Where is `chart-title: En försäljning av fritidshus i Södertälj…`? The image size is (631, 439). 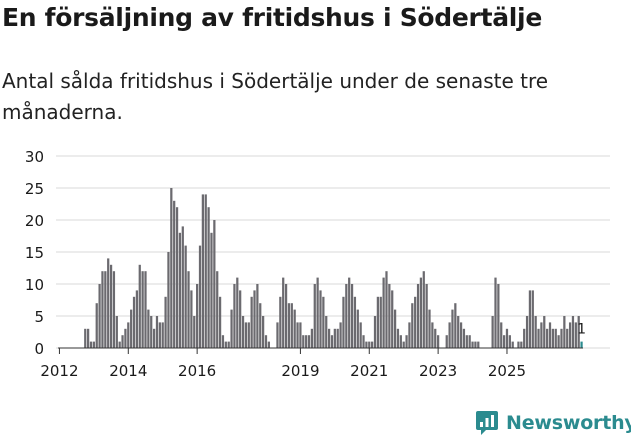
chart-title: En försäljning av fritidshus i Södertälj… is located at coordinates (272, 17).